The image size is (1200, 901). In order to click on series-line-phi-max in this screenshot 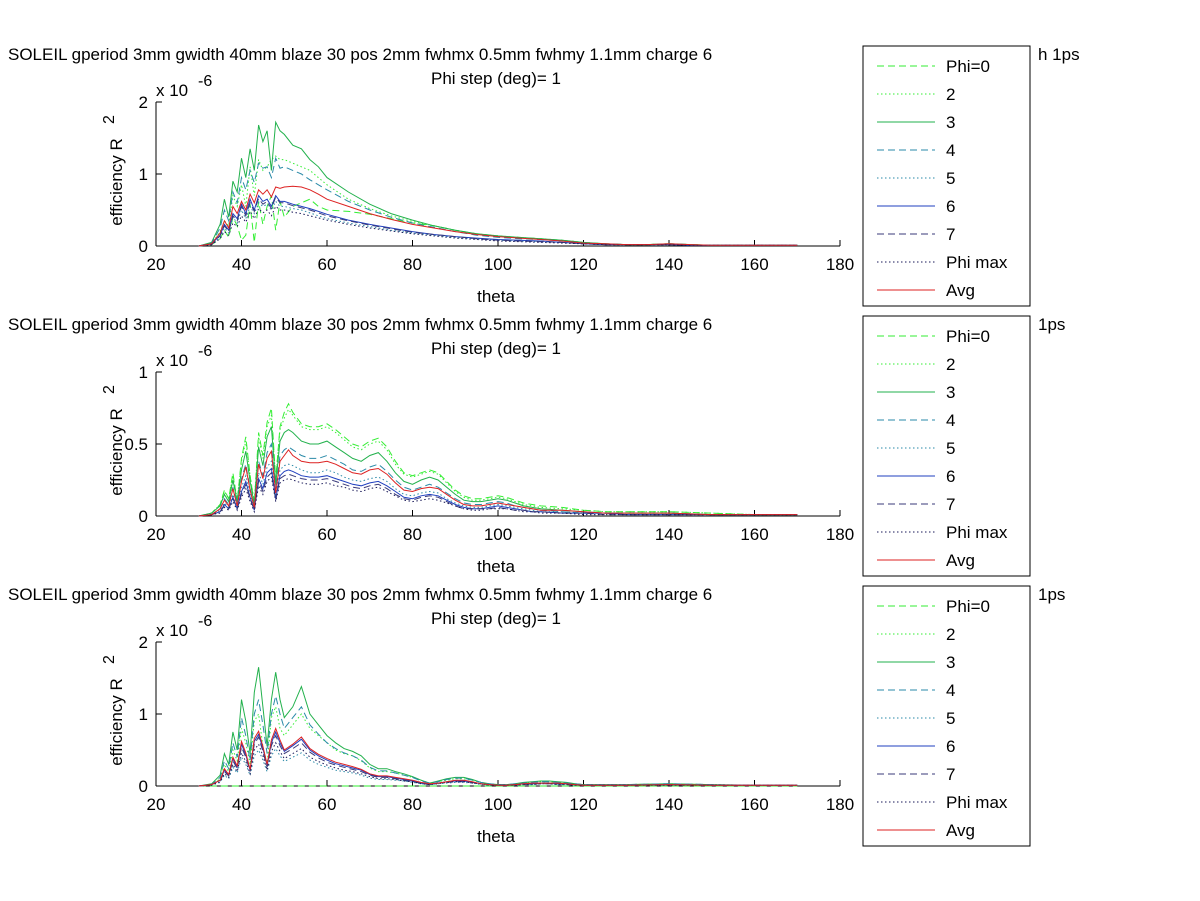, I will do `click(498, 764)`.